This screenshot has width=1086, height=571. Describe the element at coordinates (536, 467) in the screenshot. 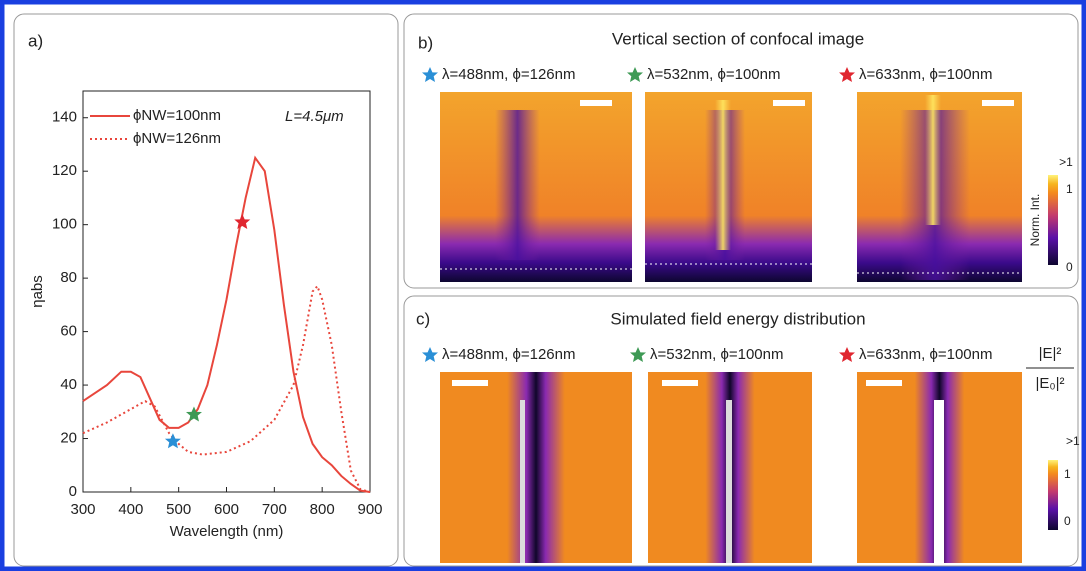

I see `image` at that location.